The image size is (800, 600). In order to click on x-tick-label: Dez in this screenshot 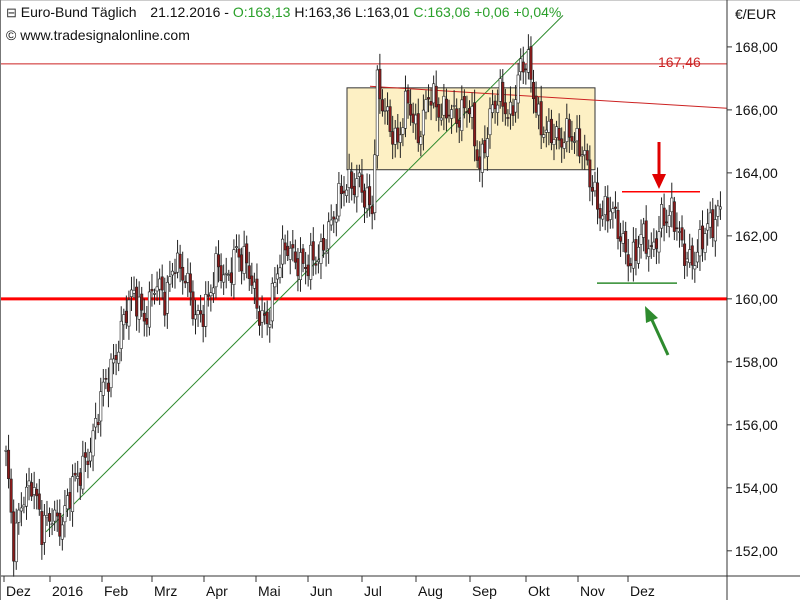, I will do `click(642, 591)`.